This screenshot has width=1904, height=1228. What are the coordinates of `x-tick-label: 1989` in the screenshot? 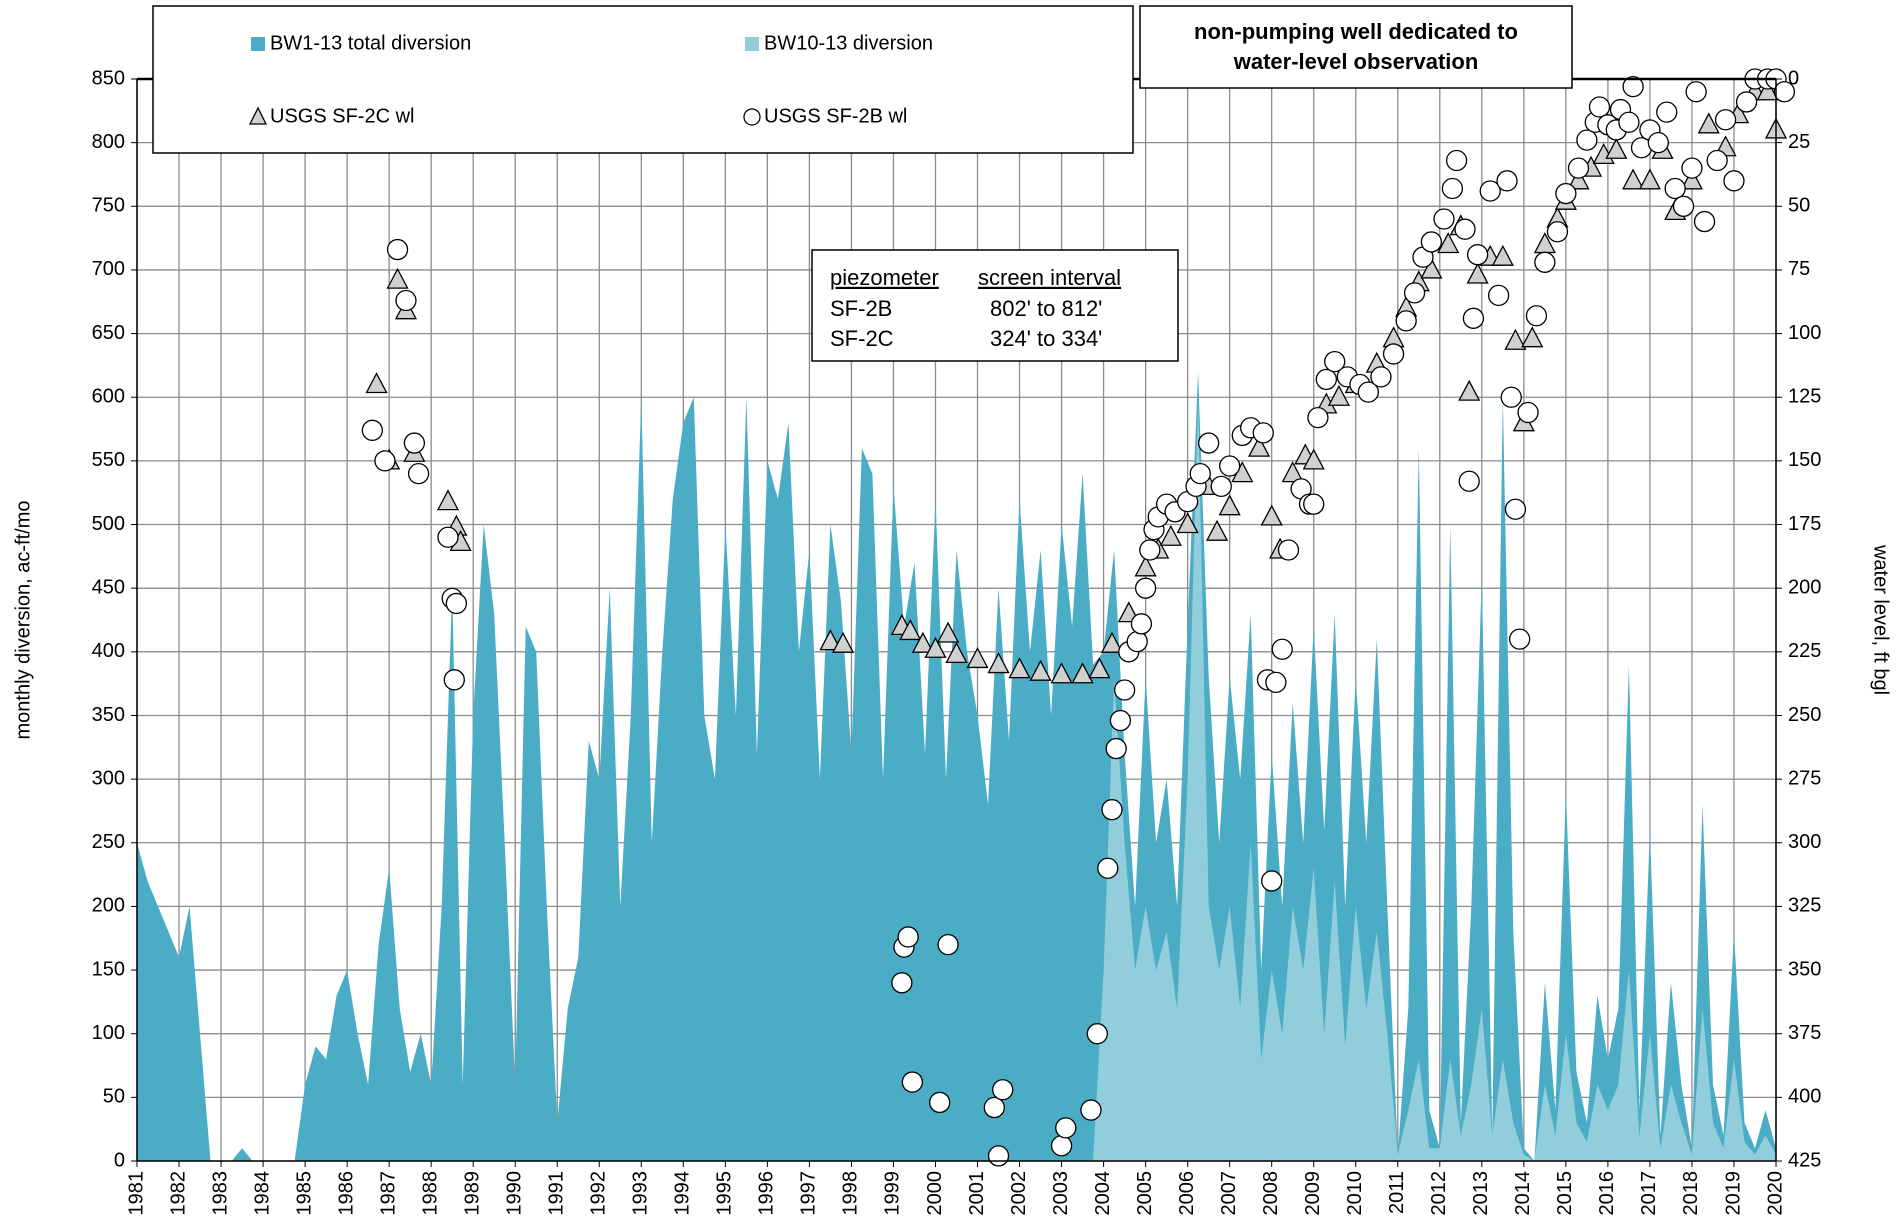 It's located at (472, 1193).